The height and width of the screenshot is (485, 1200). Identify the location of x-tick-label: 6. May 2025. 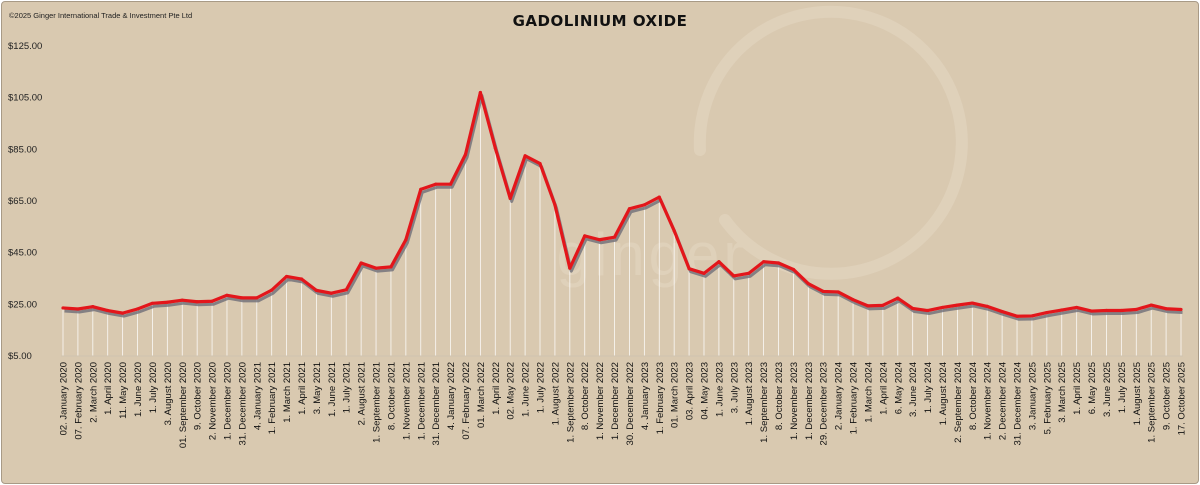
(1092, 388).